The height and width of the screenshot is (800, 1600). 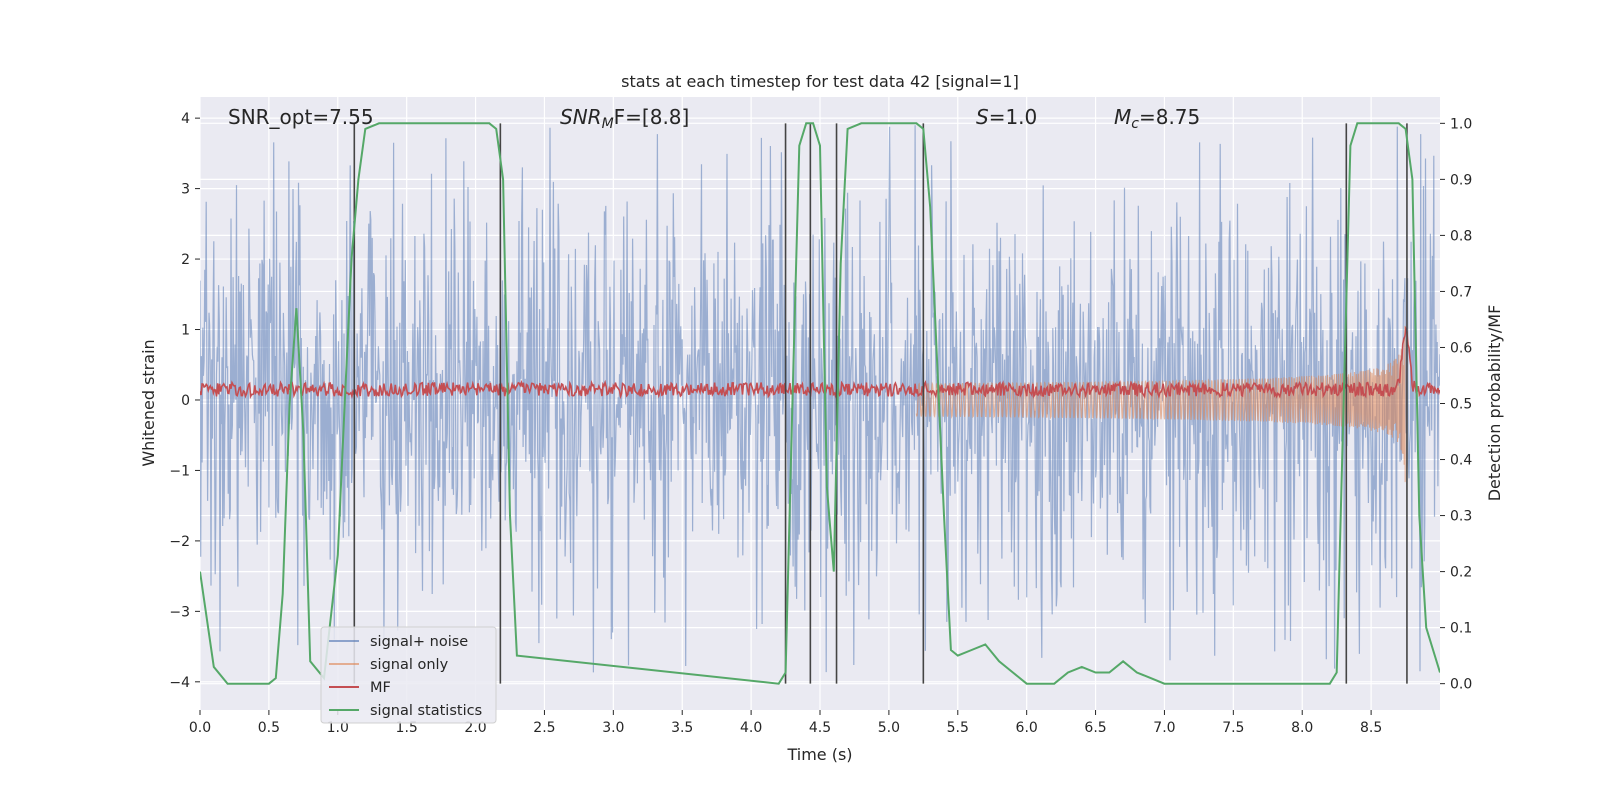 What do you see at coordinates (889, 728) in the screenshot?
I see `x-tick-label: 5.0` at bounding box center [889, 728].